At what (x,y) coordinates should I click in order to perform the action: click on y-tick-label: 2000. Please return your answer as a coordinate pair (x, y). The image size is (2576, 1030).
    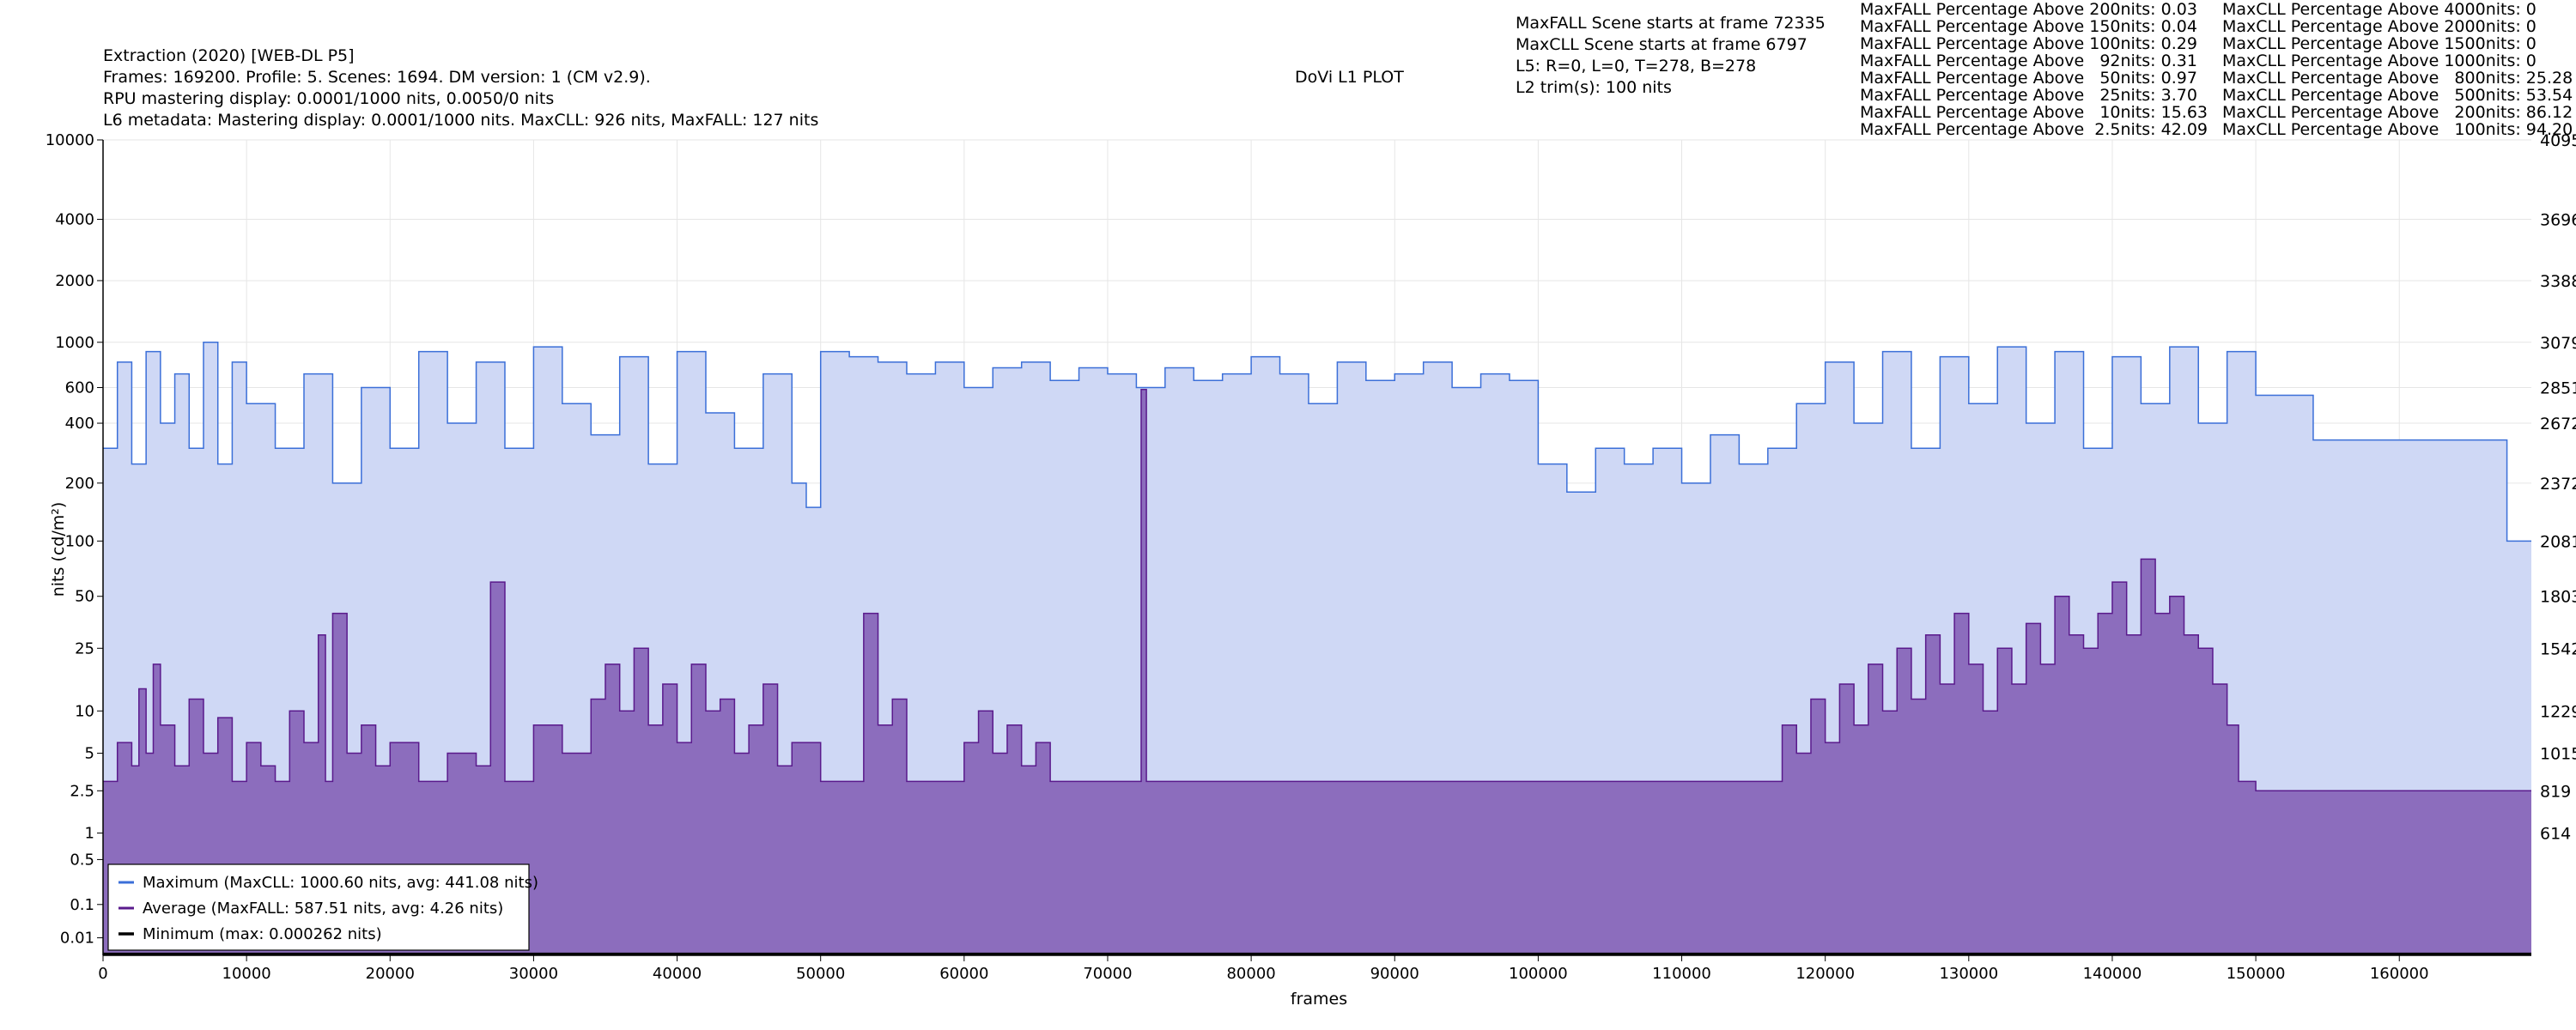
    Looking at the image, I should click on (74, 281).